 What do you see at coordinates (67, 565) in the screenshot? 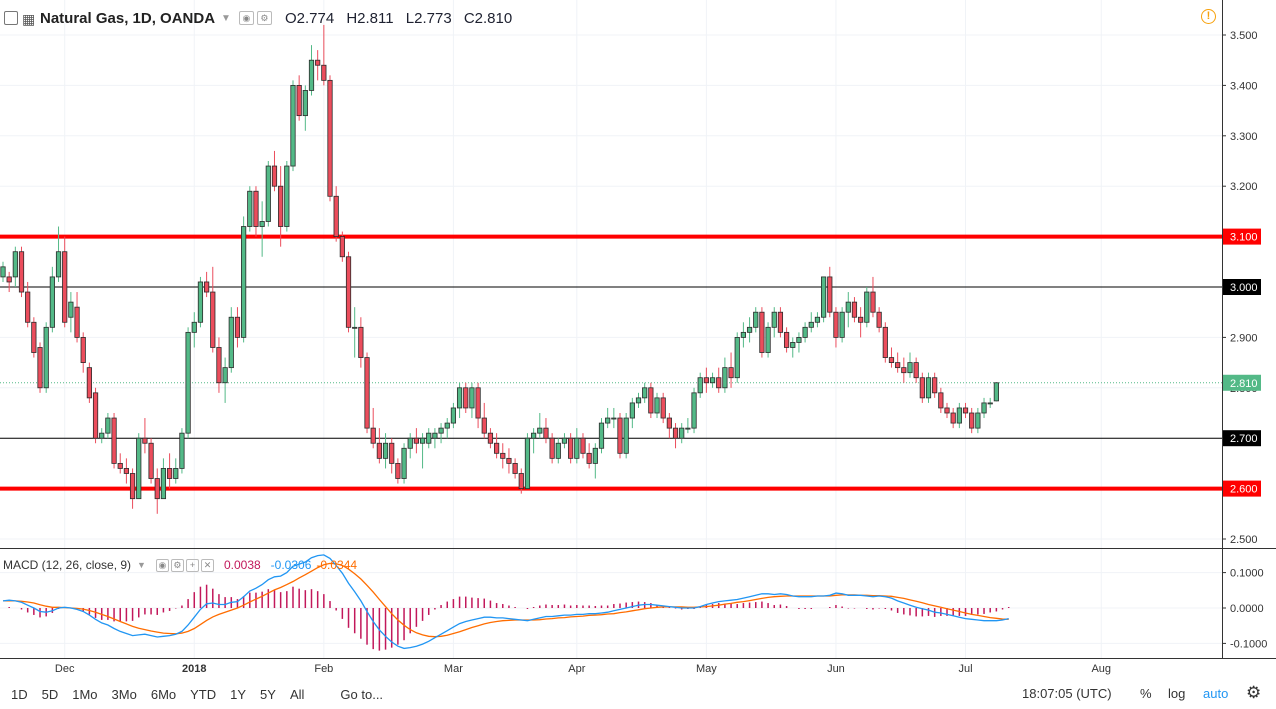
I see `macd-title: MACD (12, 26, close, 9)` at bounding box center [67, 565].